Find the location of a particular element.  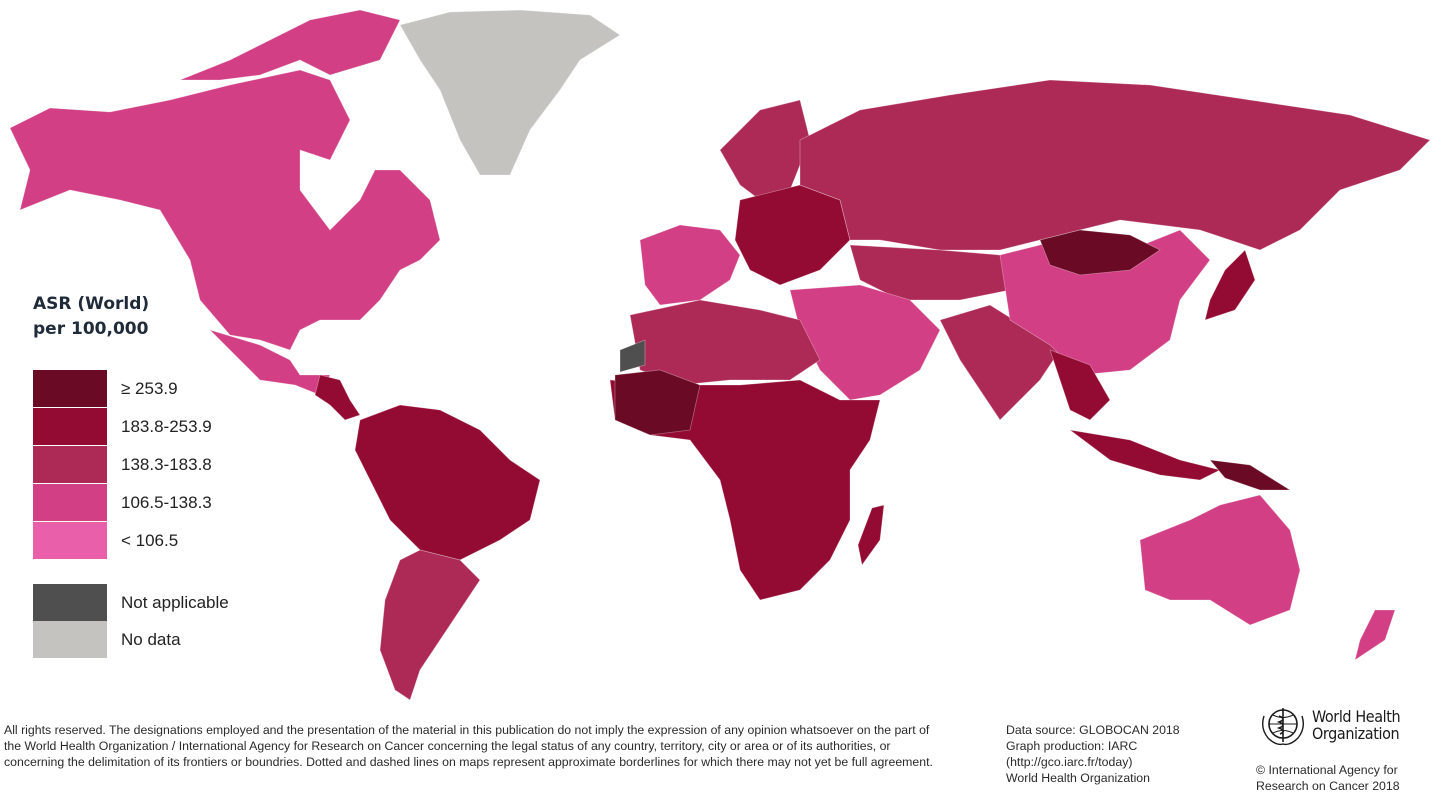

region-australia is located at coordinates (1220, 560).